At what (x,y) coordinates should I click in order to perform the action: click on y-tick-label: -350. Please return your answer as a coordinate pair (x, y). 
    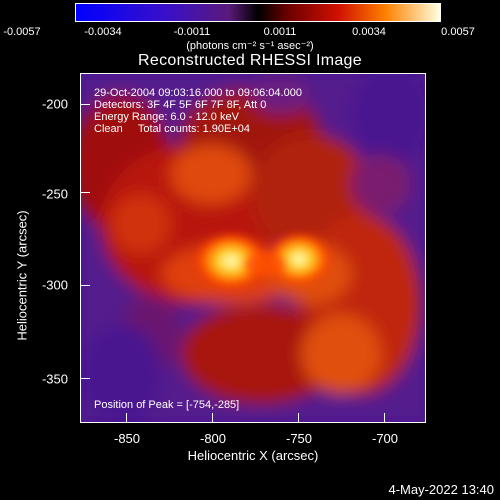
    Looking at the image, I should click on (54, 379).